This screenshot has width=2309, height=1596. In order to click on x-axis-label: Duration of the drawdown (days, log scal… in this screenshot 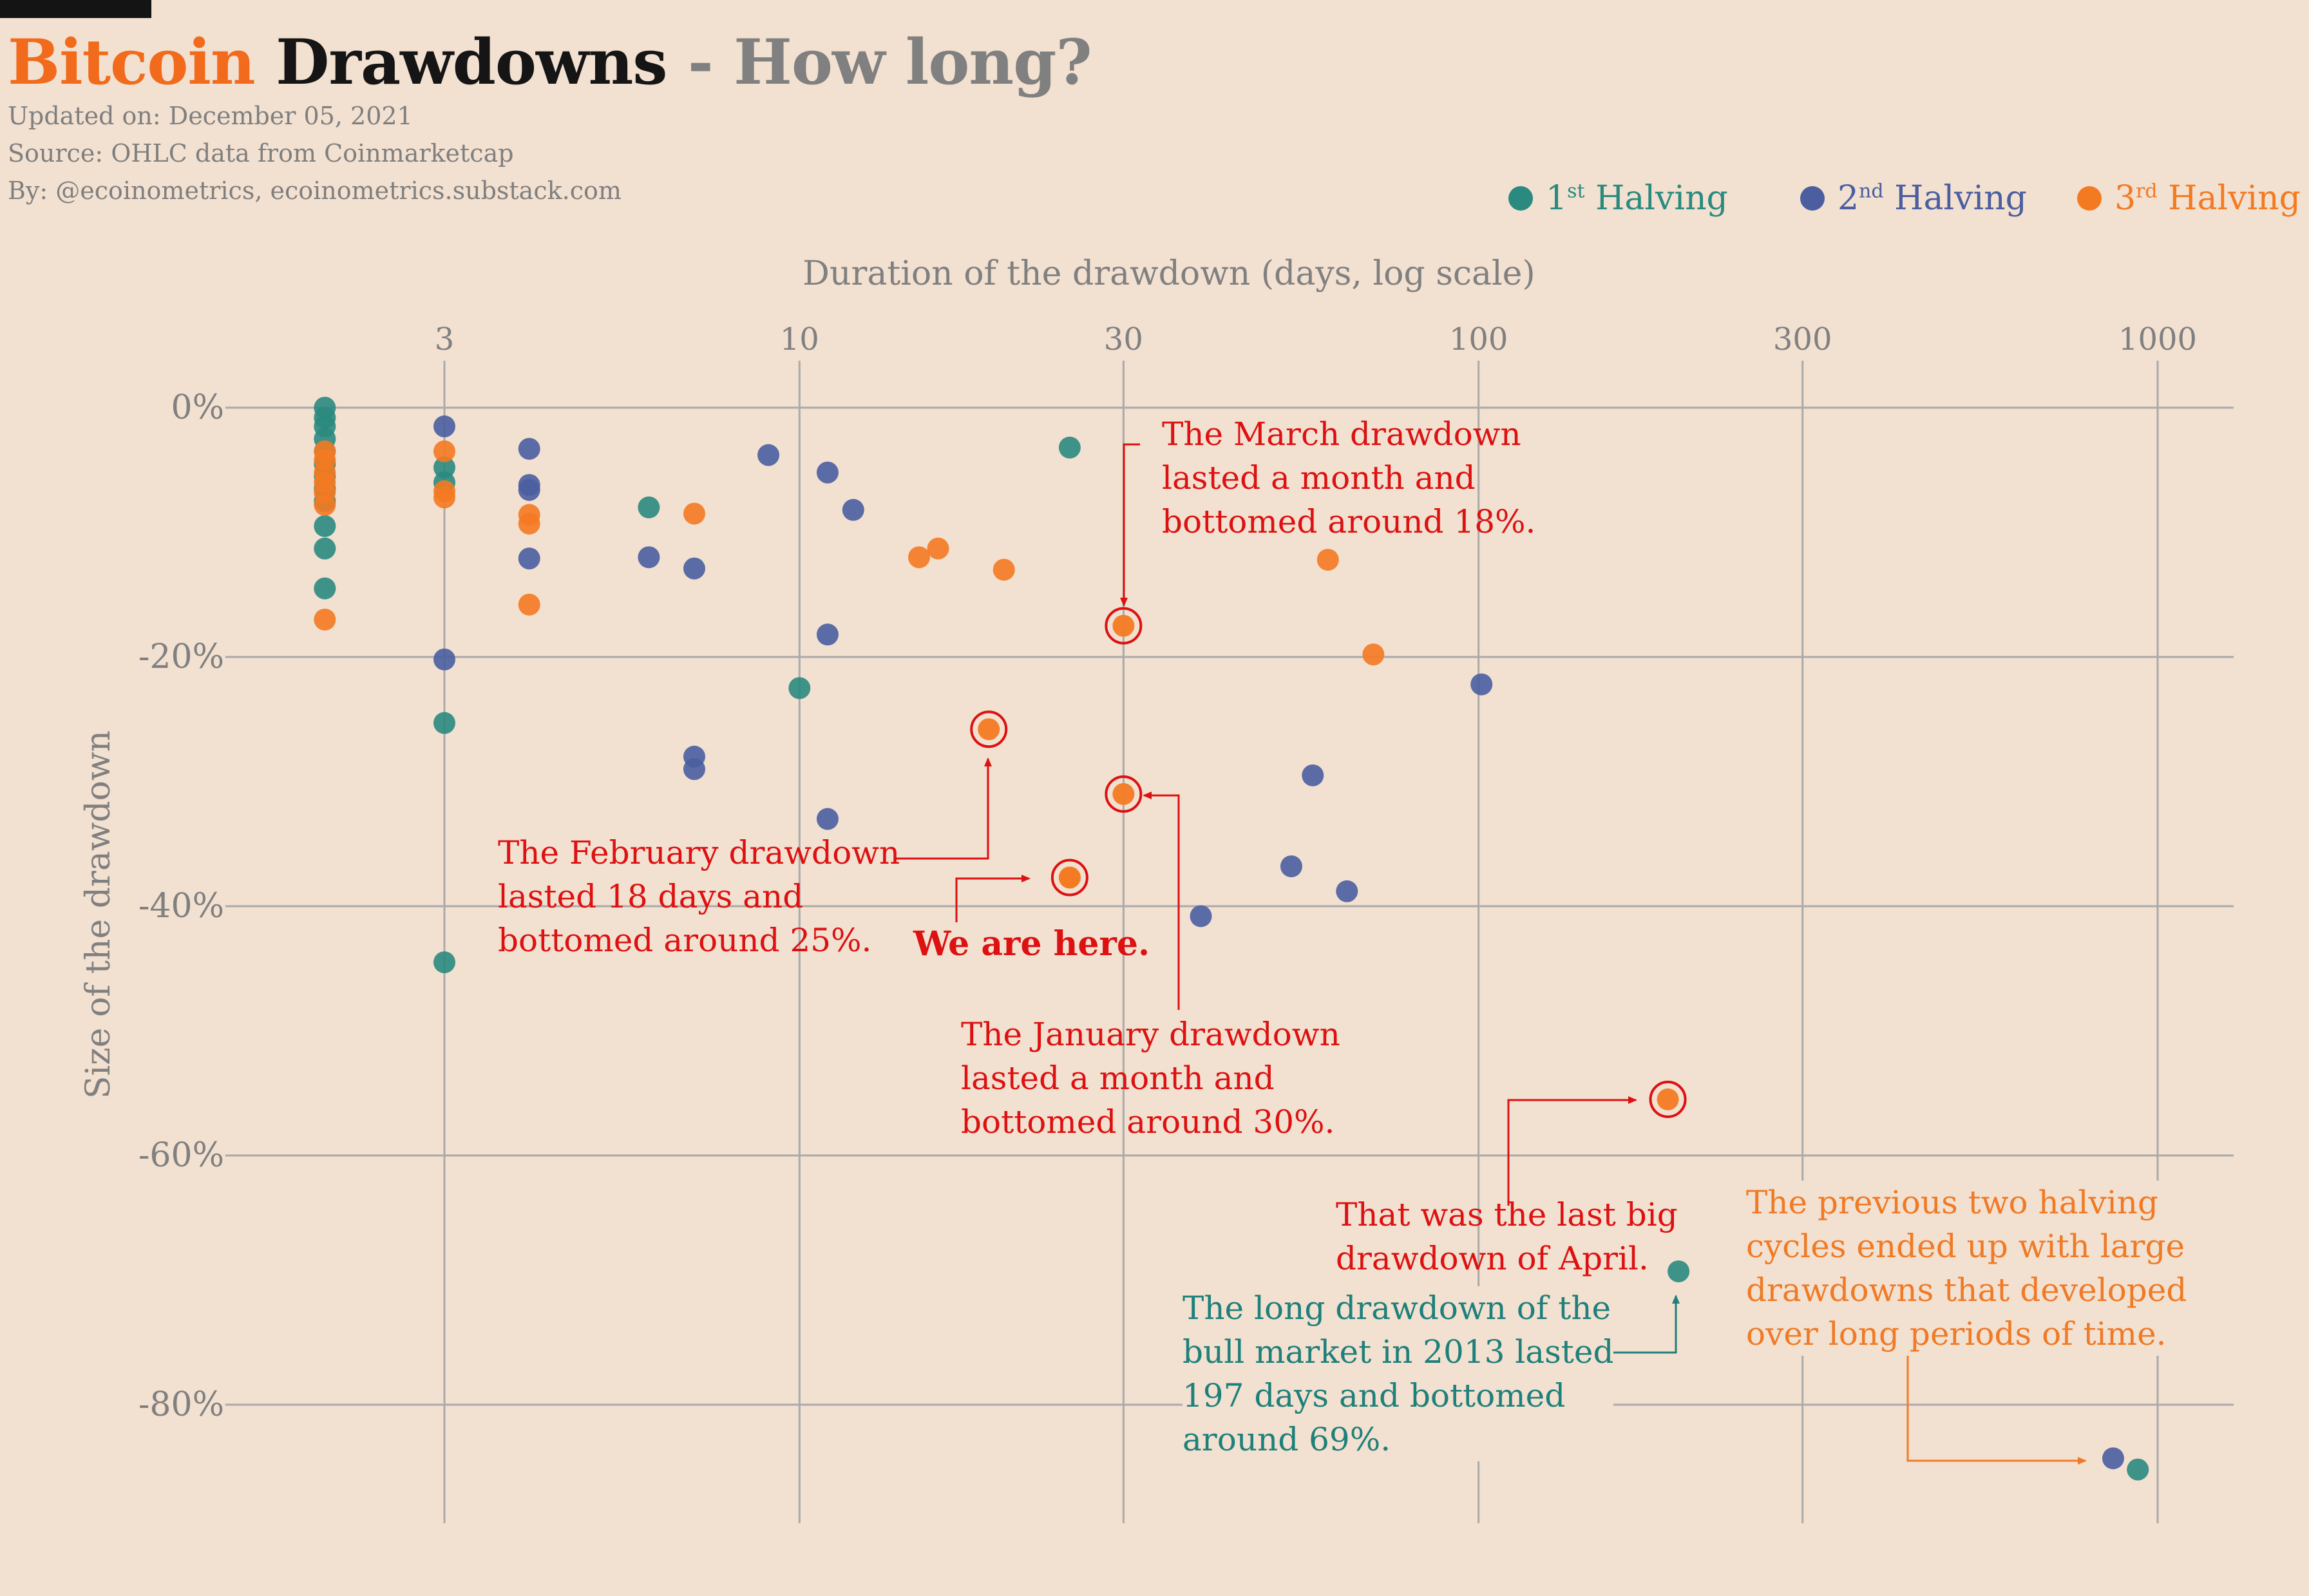, I will do `click(1169, 273)`.